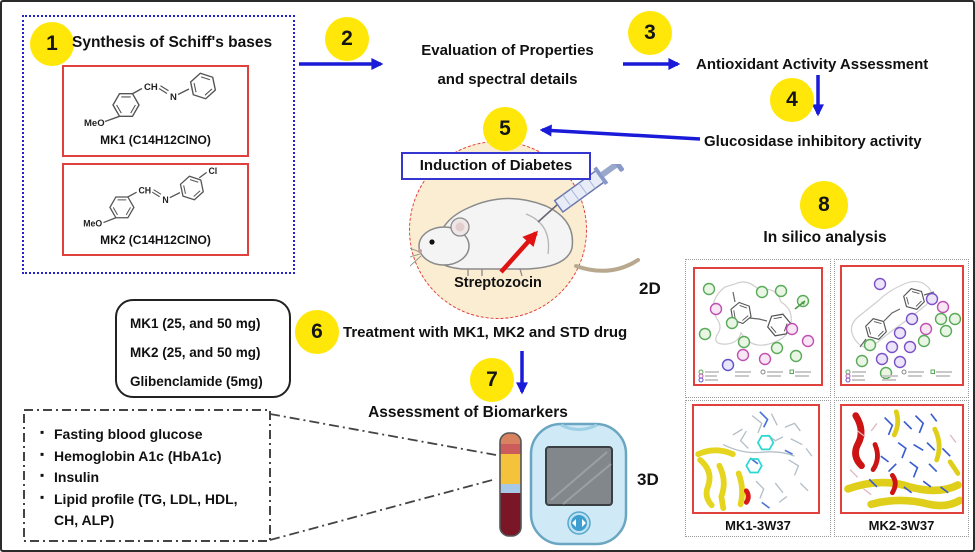 The height and width of the screenshot is (552, 975). I want to click on biomarker-item: Hemoglobin A1c (HbA1c), so click(152, 456).